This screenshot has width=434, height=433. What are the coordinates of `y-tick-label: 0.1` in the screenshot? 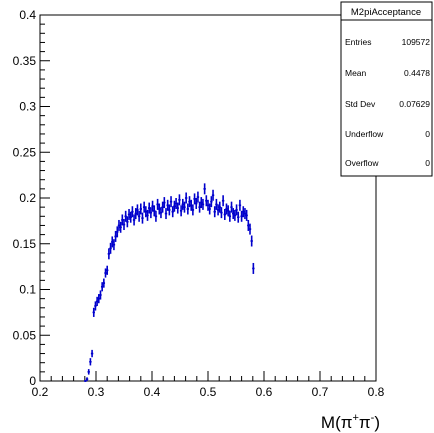 It's located at (27, 290).